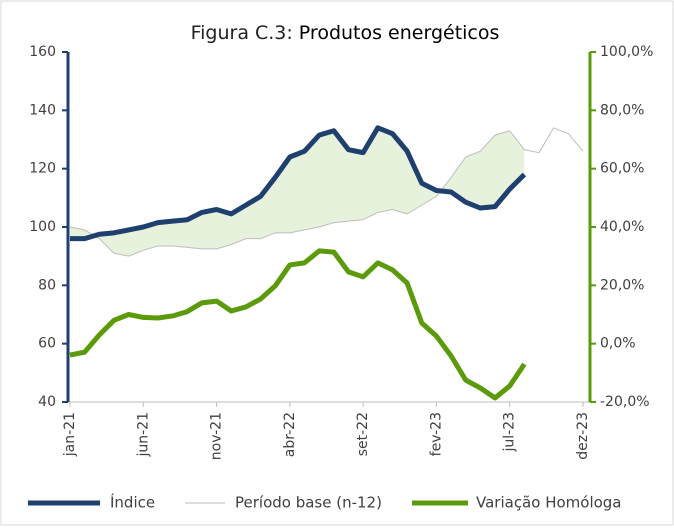  What do you see at coordinates (42, 169) in the screenshot?
I see `y-tick-label: 120` at bounding box center [42, 169].